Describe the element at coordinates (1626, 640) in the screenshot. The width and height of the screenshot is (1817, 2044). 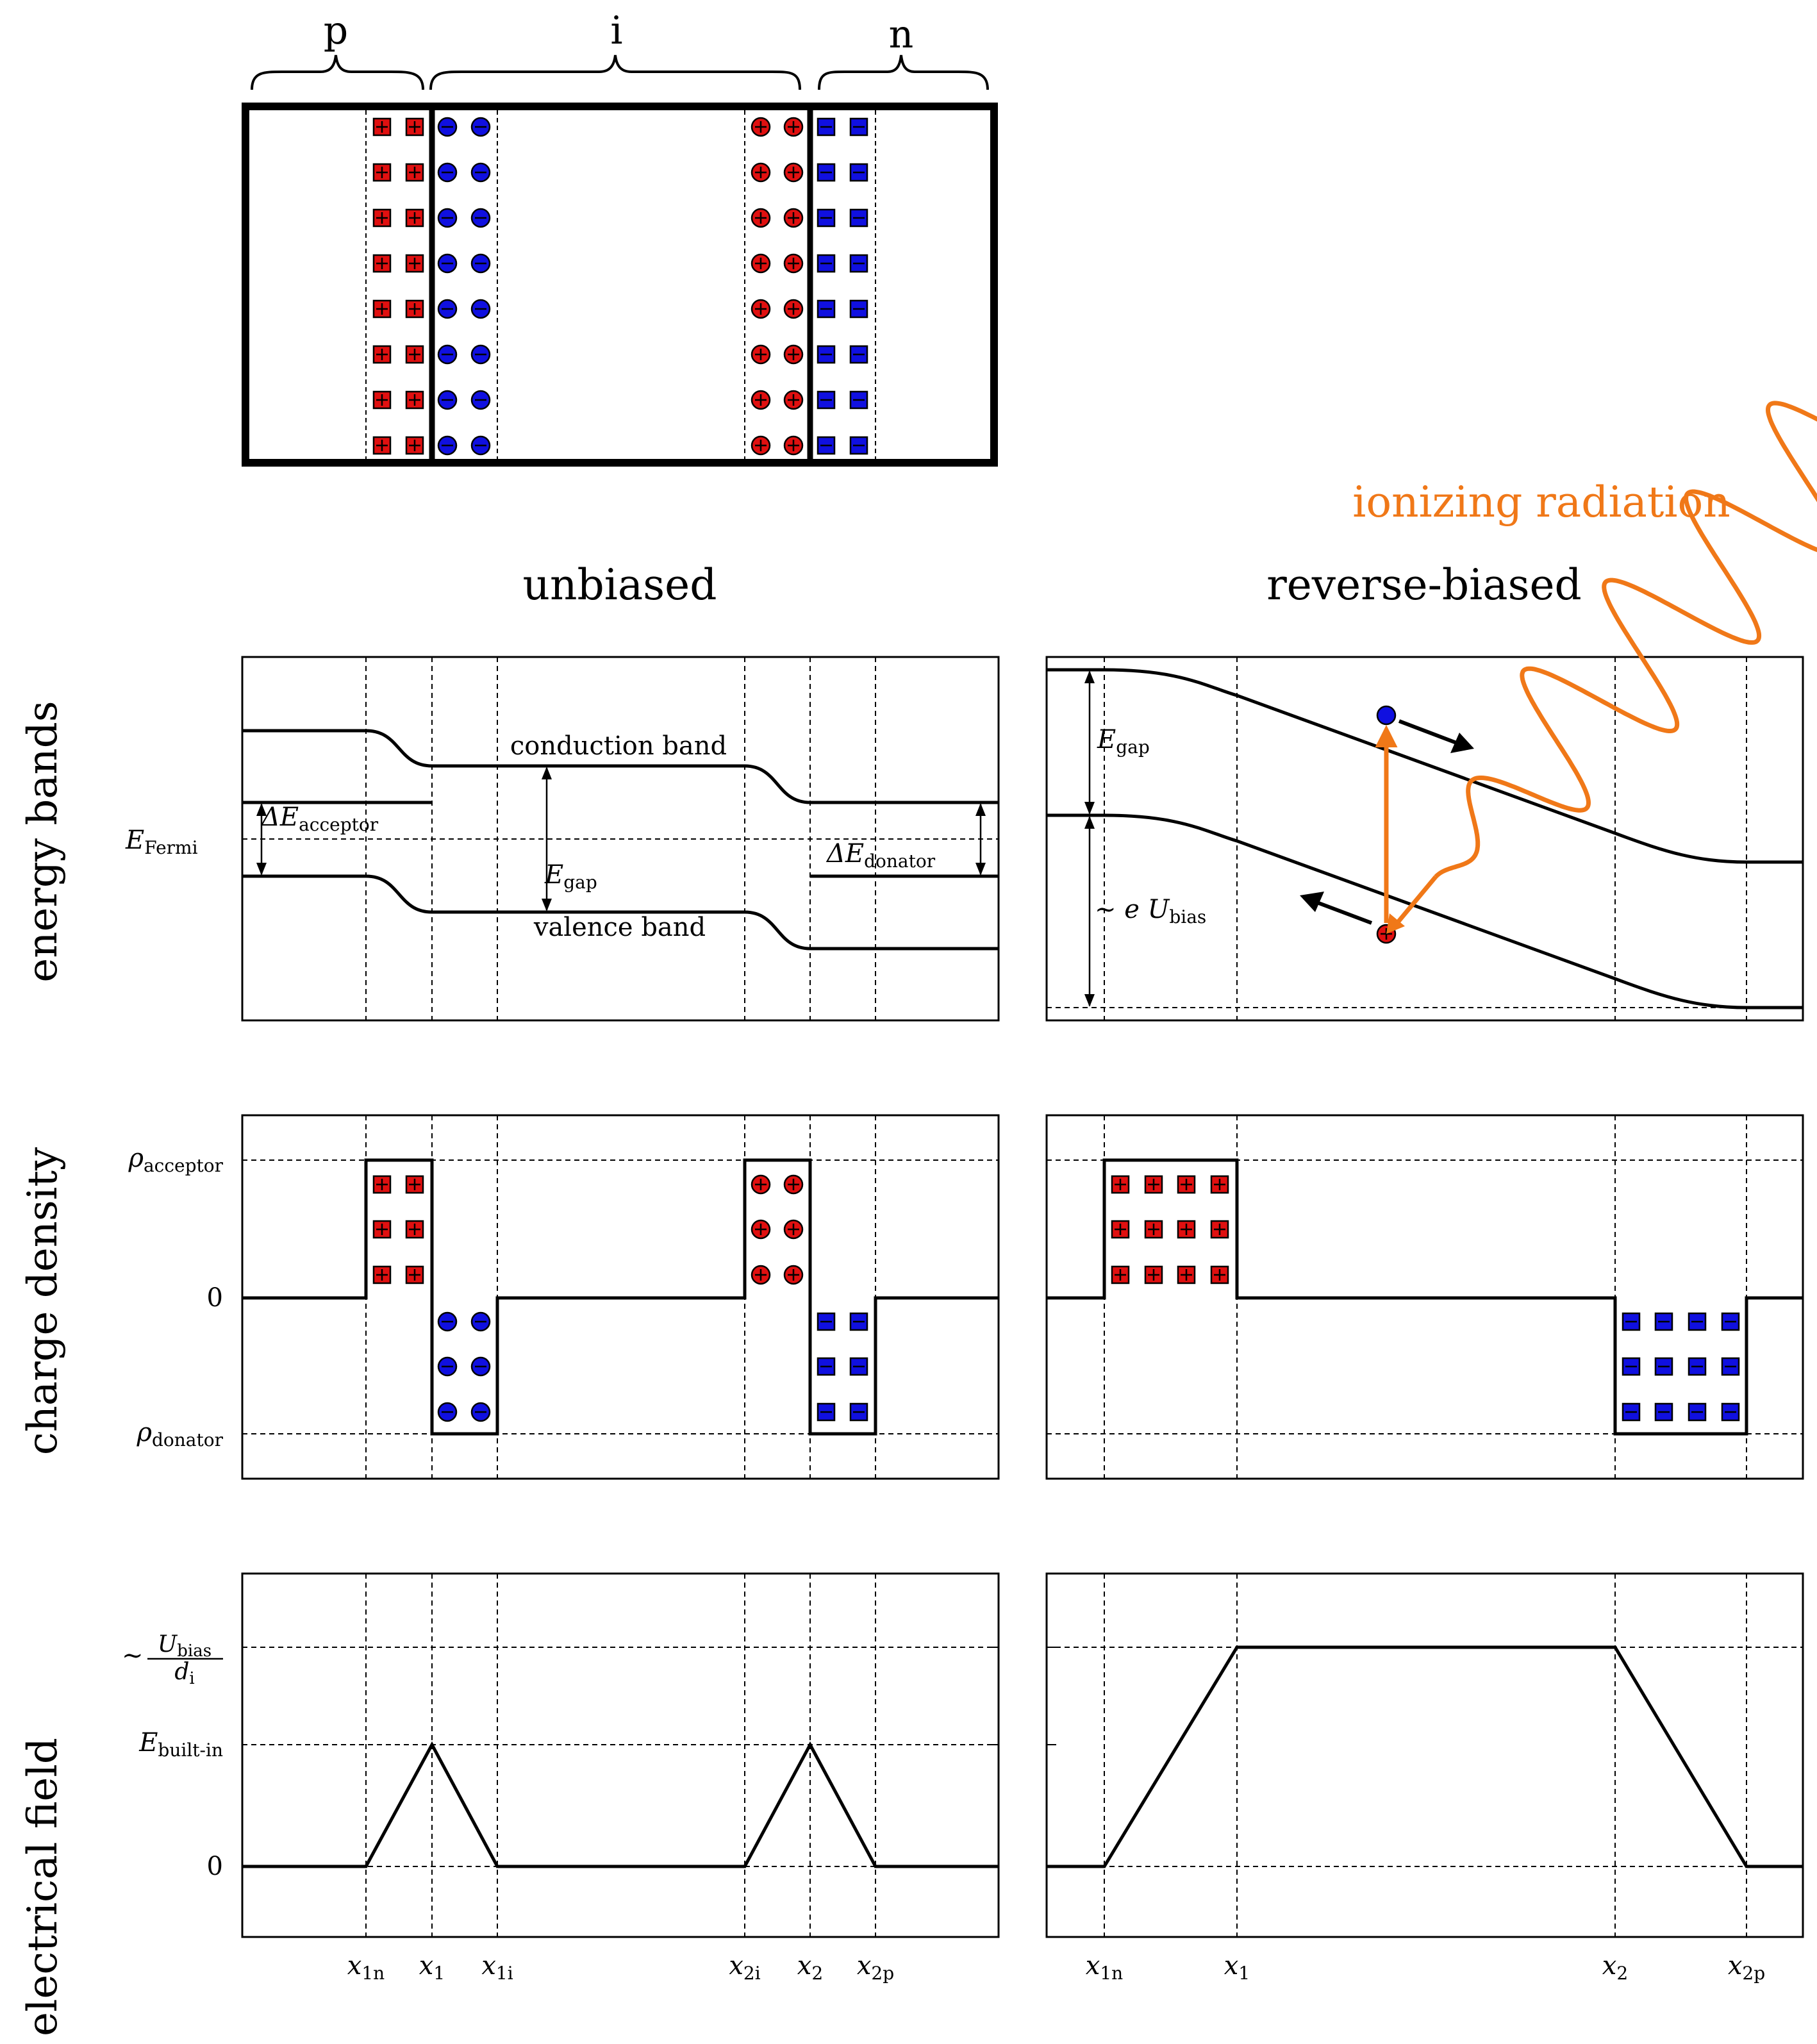
I see `radiation-wave` at that location.